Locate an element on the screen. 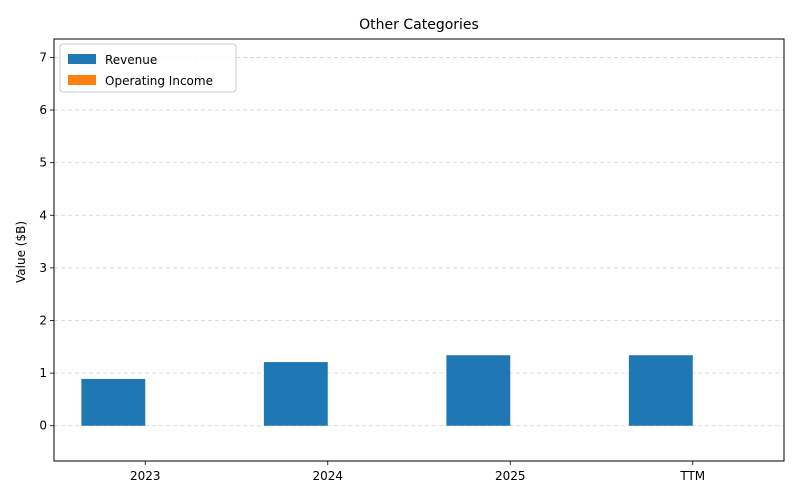 Image resolution: width=800 pixels, height=504 pixels. y-tick-label: 0 is located at coordinates (43, 426).